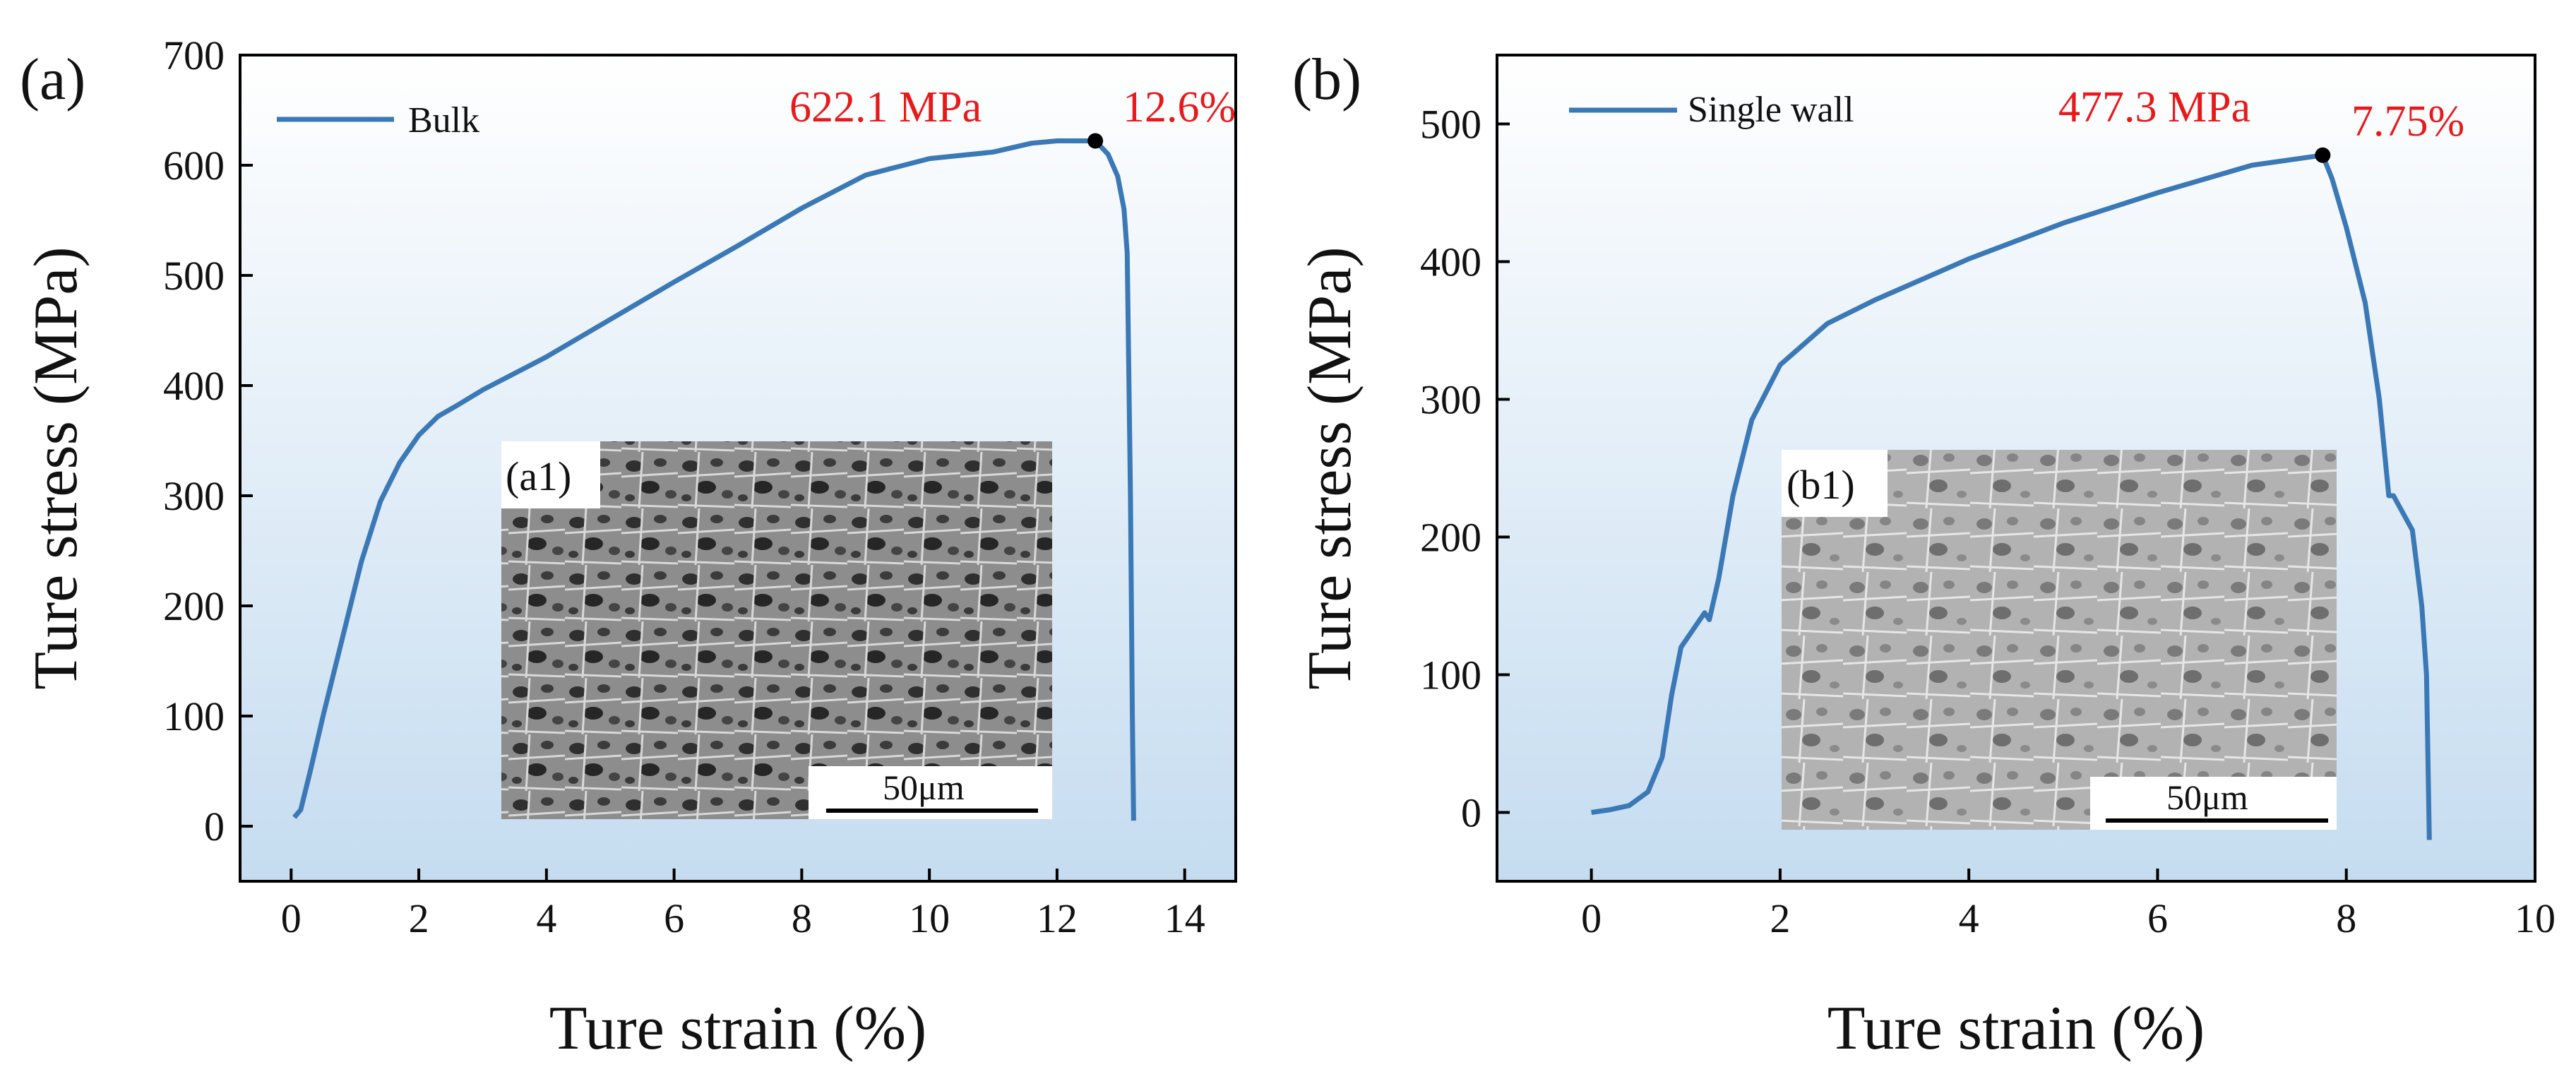 The height and width of the screenshot is (1091, 2576). Describe the element at coordinates (1821, 485) in the screenshot. I see `inset-b1-label: (b1)` at that location.